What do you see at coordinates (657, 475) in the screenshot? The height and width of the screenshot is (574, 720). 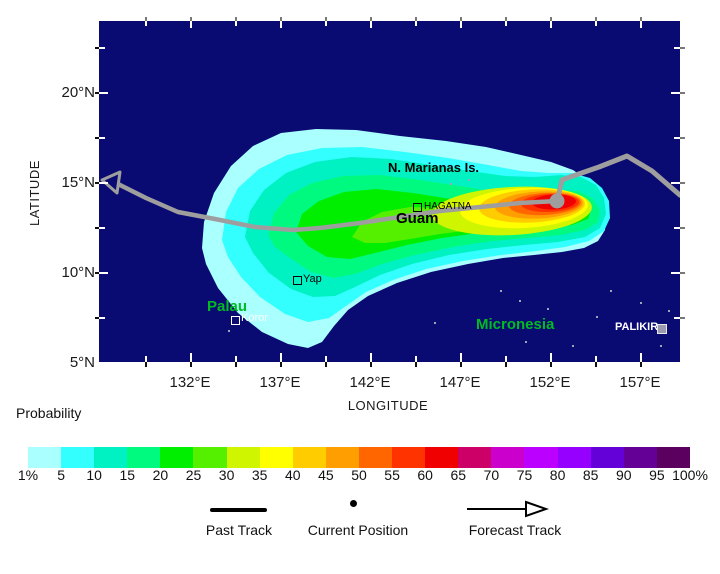 I see `colorbar-tick-label: 95` at bounding box center [657, 475].